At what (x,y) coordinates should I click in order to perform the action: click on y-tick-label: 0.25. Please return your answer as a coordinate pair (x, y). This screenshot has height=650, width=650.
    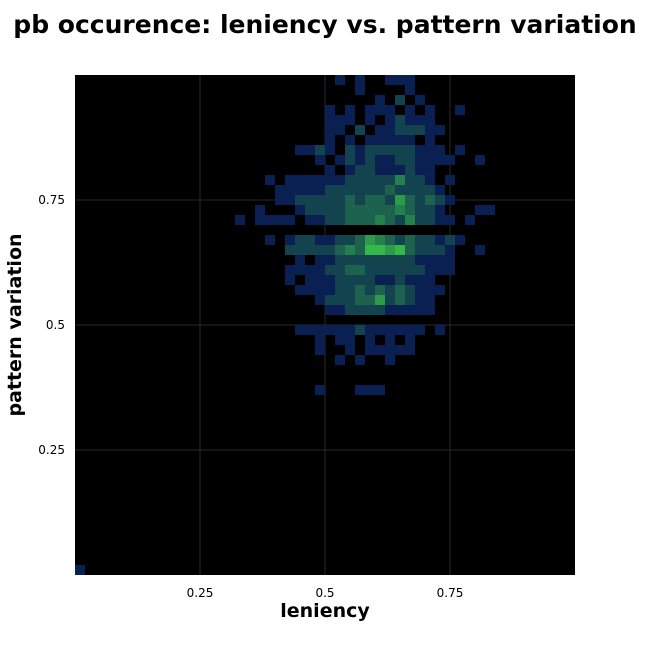
    Looking at the image, I should click on (51, 450).